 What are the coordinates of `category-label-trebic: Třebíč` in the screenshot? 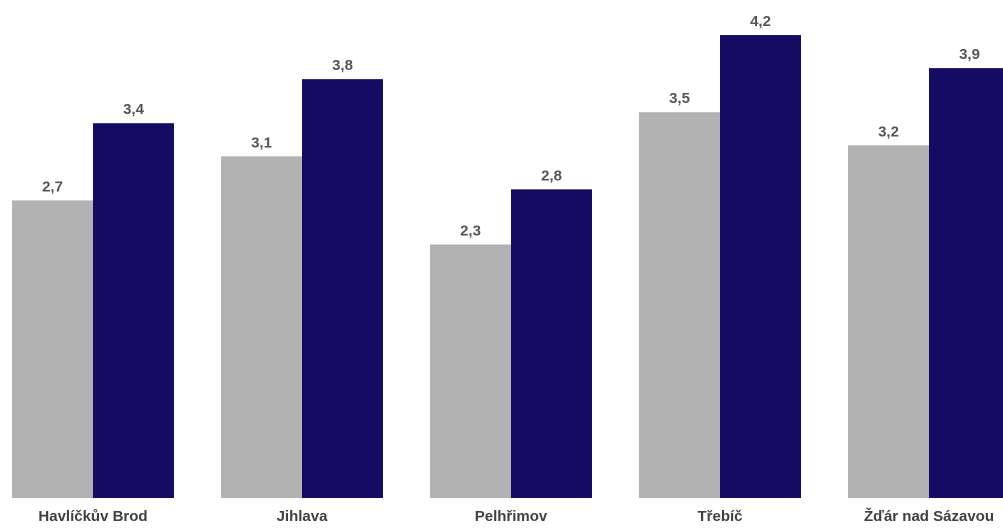 It's located at (719, 515).